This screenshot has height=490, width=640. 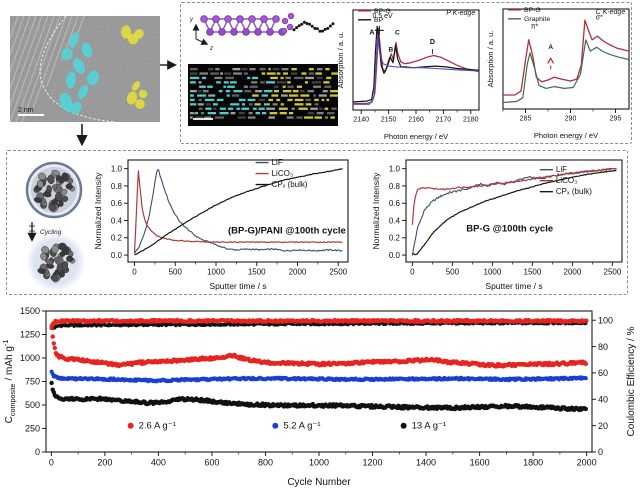 What do you see at coordinates (318, 376) in the screenshot?
I see `cycling-series-5.2 A g⁻¹` at bounding box center [318, 376].